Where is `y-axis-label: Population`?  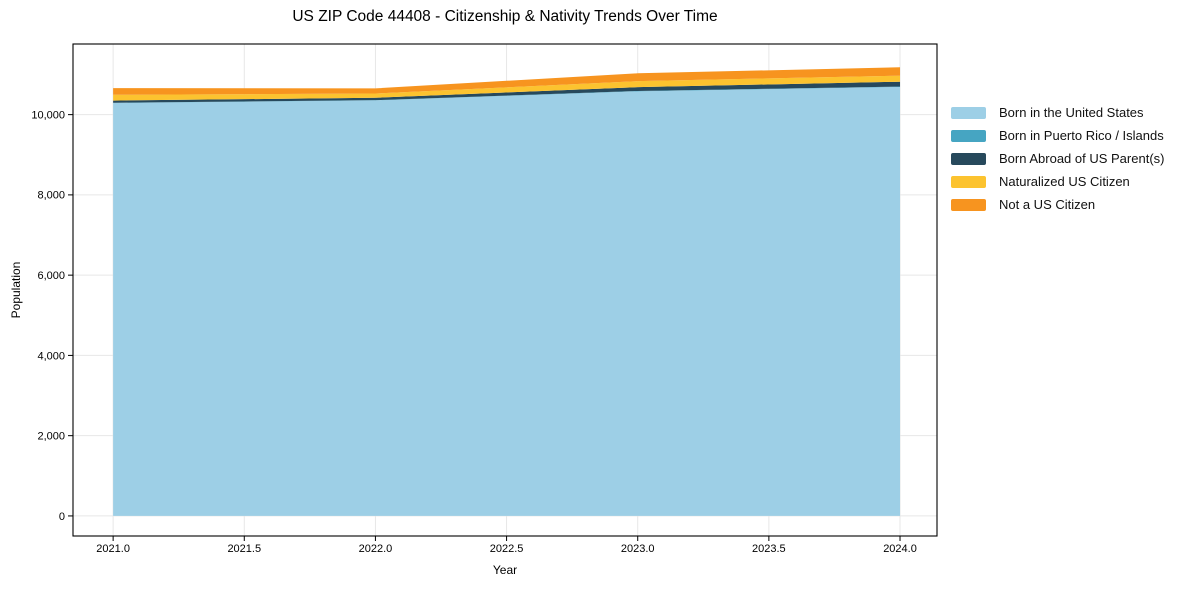
y-axis-label: Population is located at coordinates (16, 290).